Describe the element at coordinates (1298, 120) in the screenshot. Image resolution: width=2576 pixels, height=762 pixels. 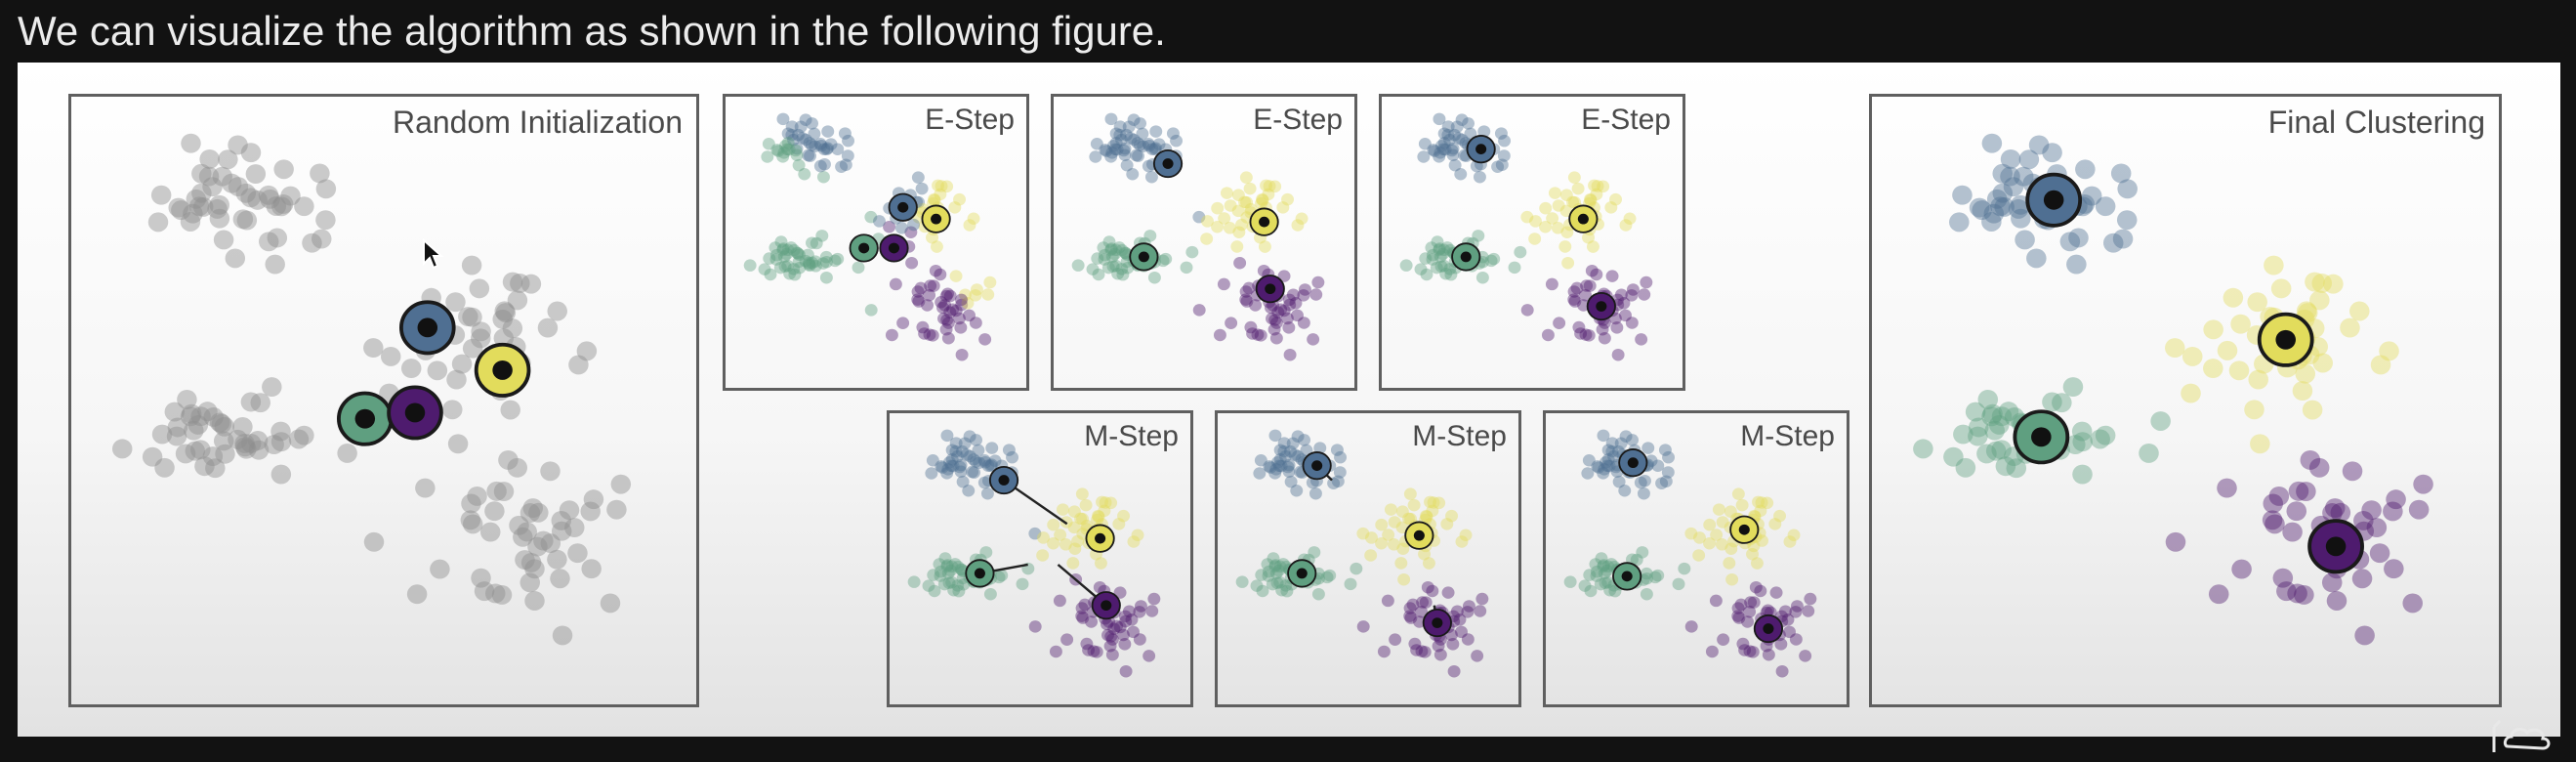
I see `panel-title: E-Step` at that location.